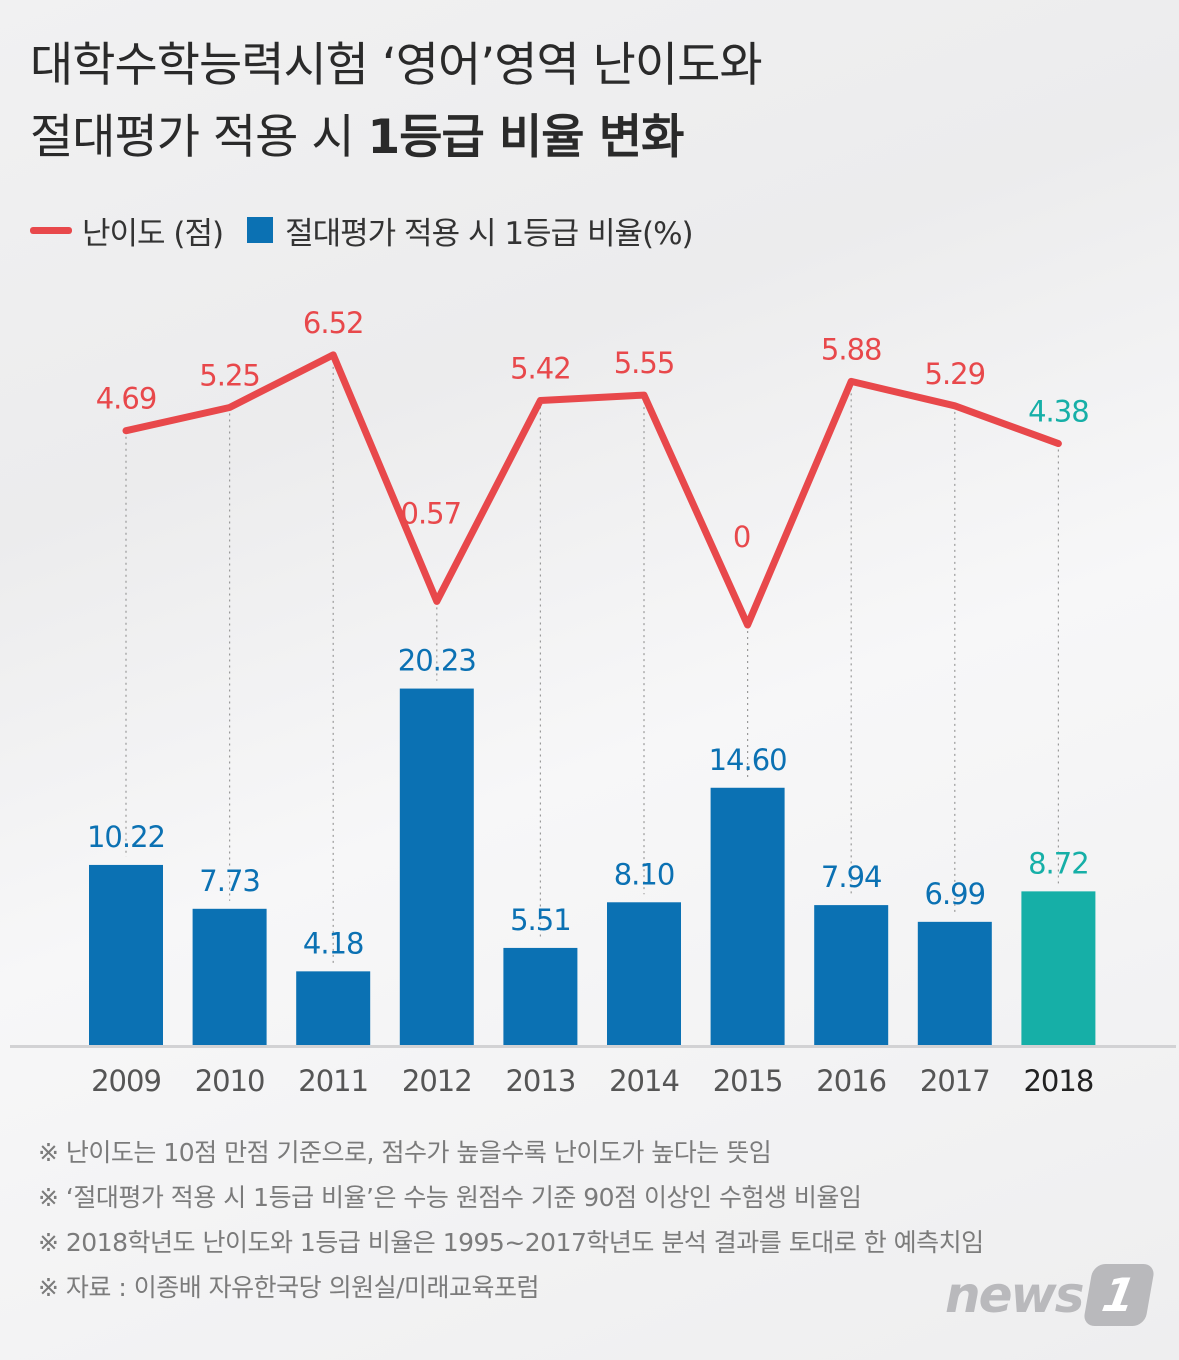 Image resolution: width=1179 pixels, height=1360 pixels. I want to click on x-tick-2013: 2013, so click(540, 1081).